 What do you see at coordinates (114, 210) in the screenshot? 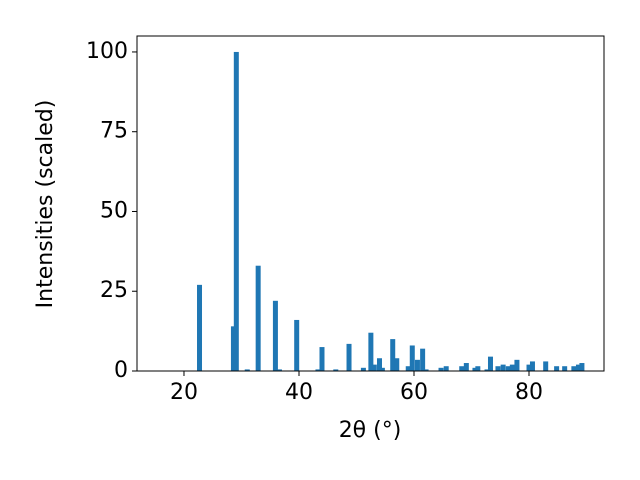
I see `y-tick-label: 50` at bounding box center [114, 210].